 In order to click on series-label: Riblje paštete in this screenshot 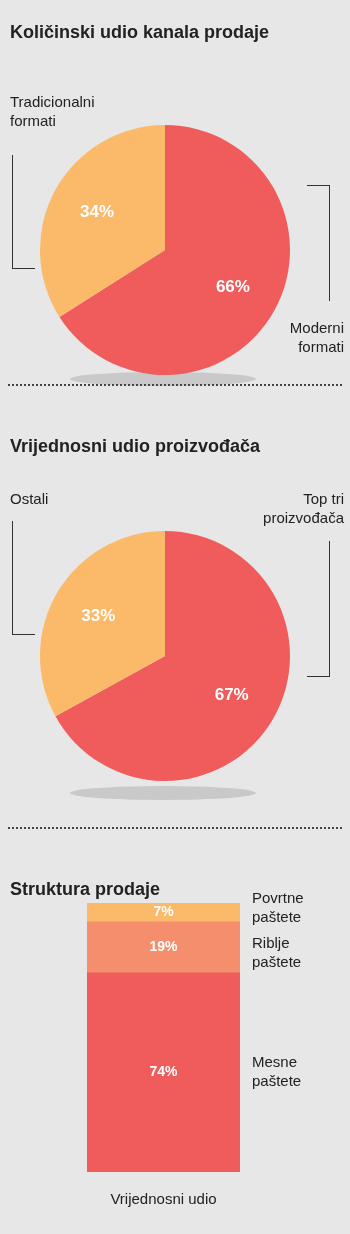, I will do `click(277, 952)`.